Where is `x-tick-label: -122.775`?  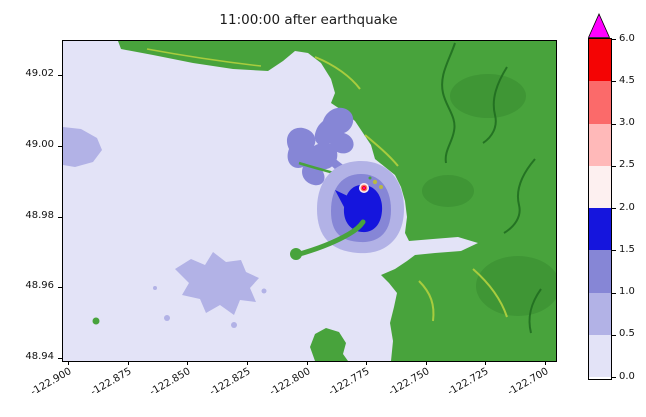 x-tick-label: -122.775 is located at coordinates (349, 382).